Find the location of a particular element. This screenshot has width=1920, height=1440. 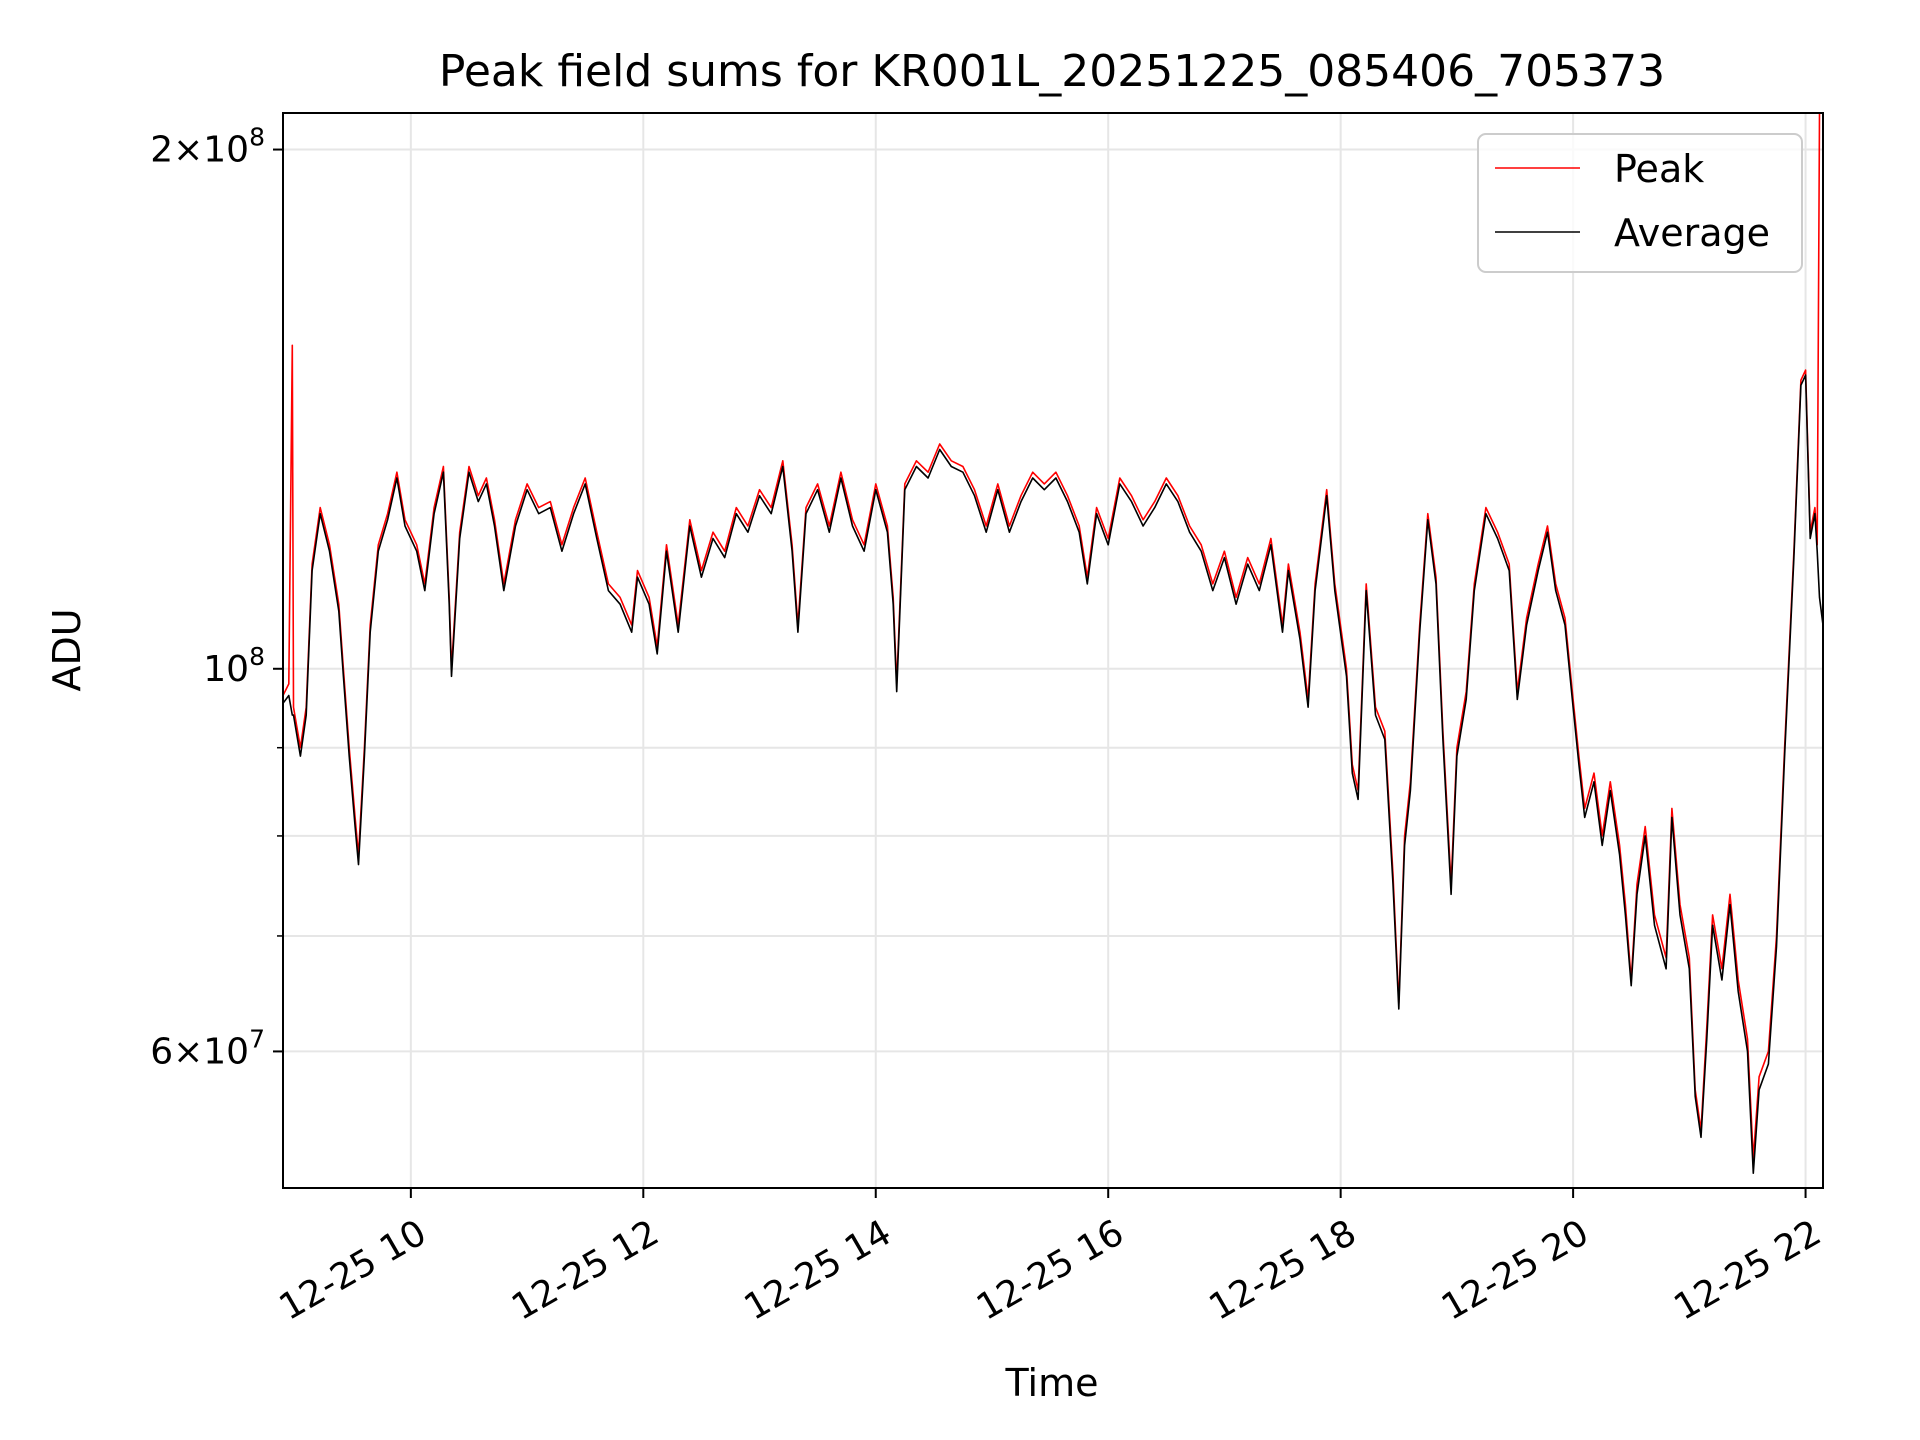

y-tick-label: 108 is located at coordinates (234, 666).